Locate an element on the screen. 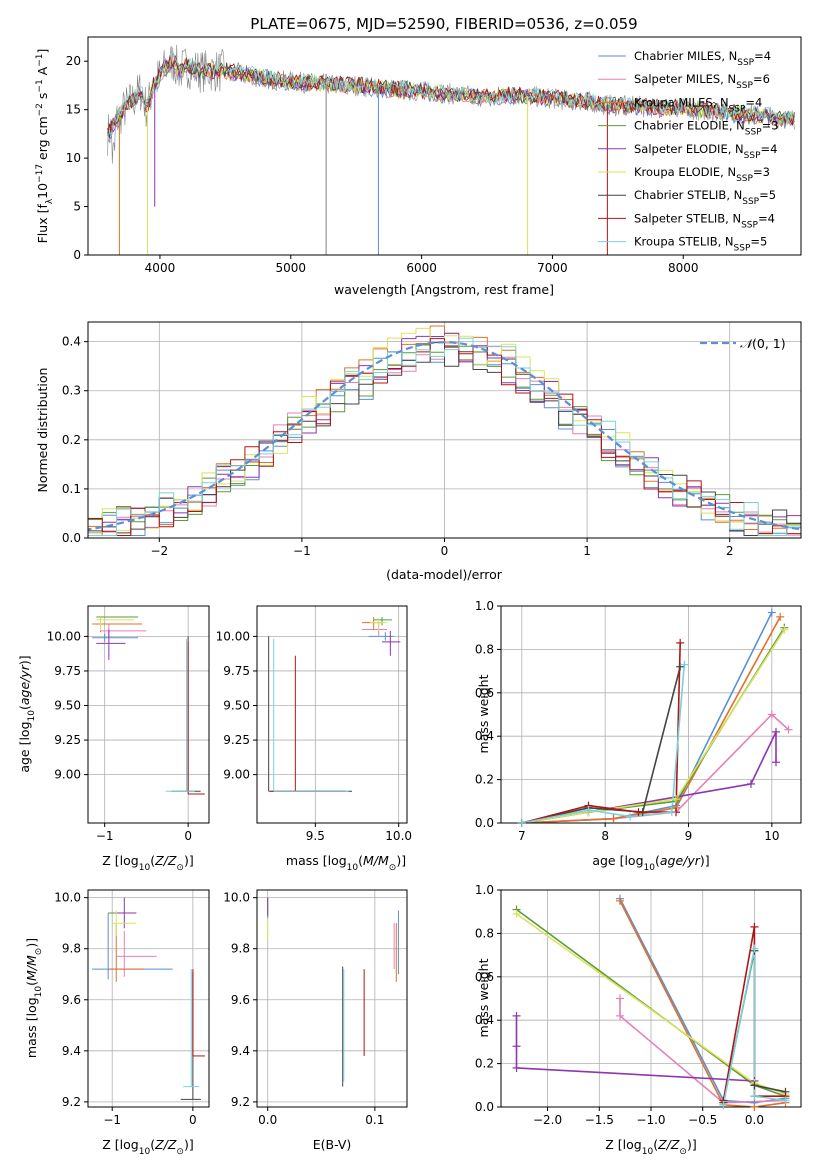 The height and width of the screenshot is (1170, 819). series-line-salpeter_miles is located at coordinates (655, 768).